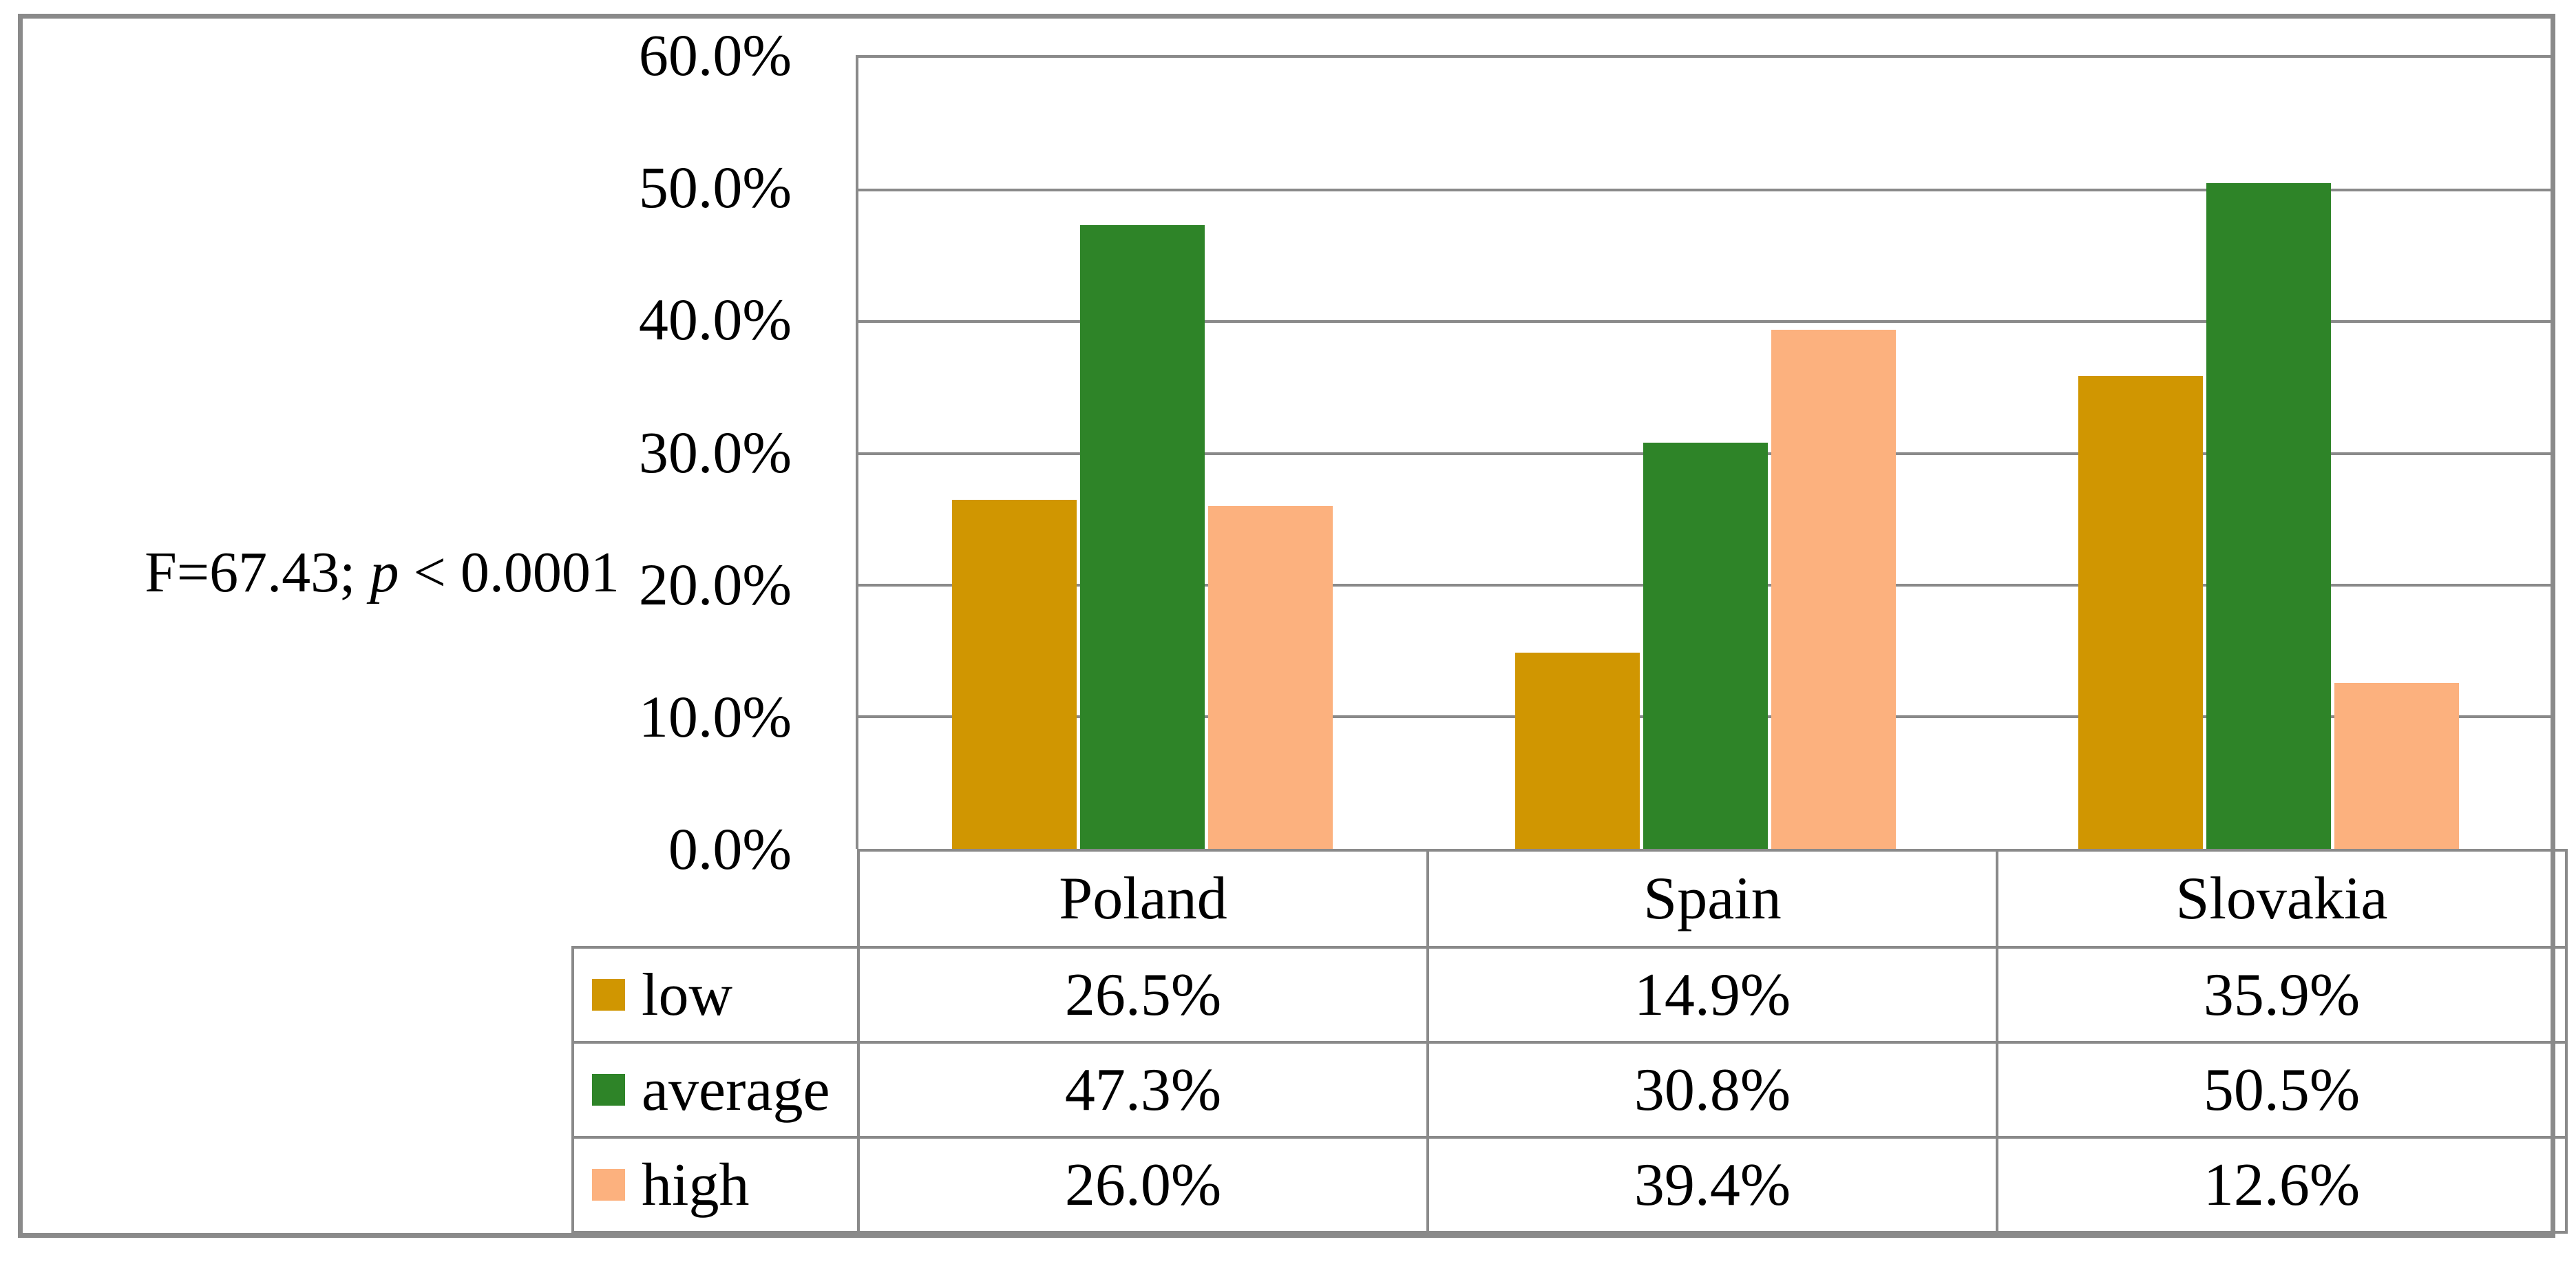  Describe the element at coordinates (1143, 899) in the screenshot. I see `category-header-poland: Poland` at that location.